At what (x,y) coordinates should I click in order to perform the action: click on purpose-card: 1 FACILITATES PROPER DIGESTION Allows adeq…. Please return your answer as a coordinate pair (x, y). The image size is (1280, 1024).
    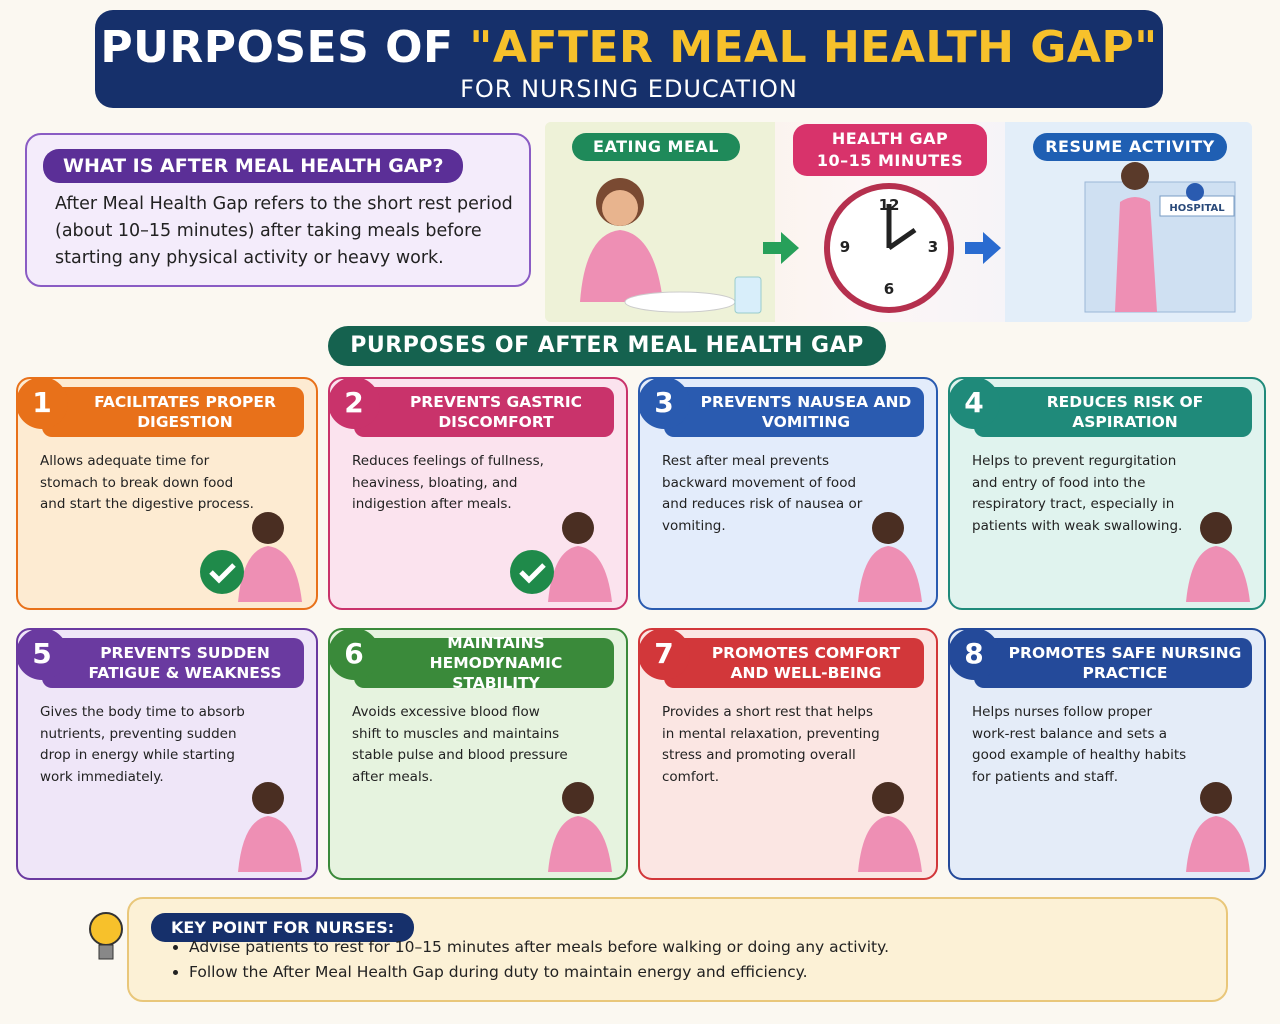
    Looking at the image, I should click on (167, 493).